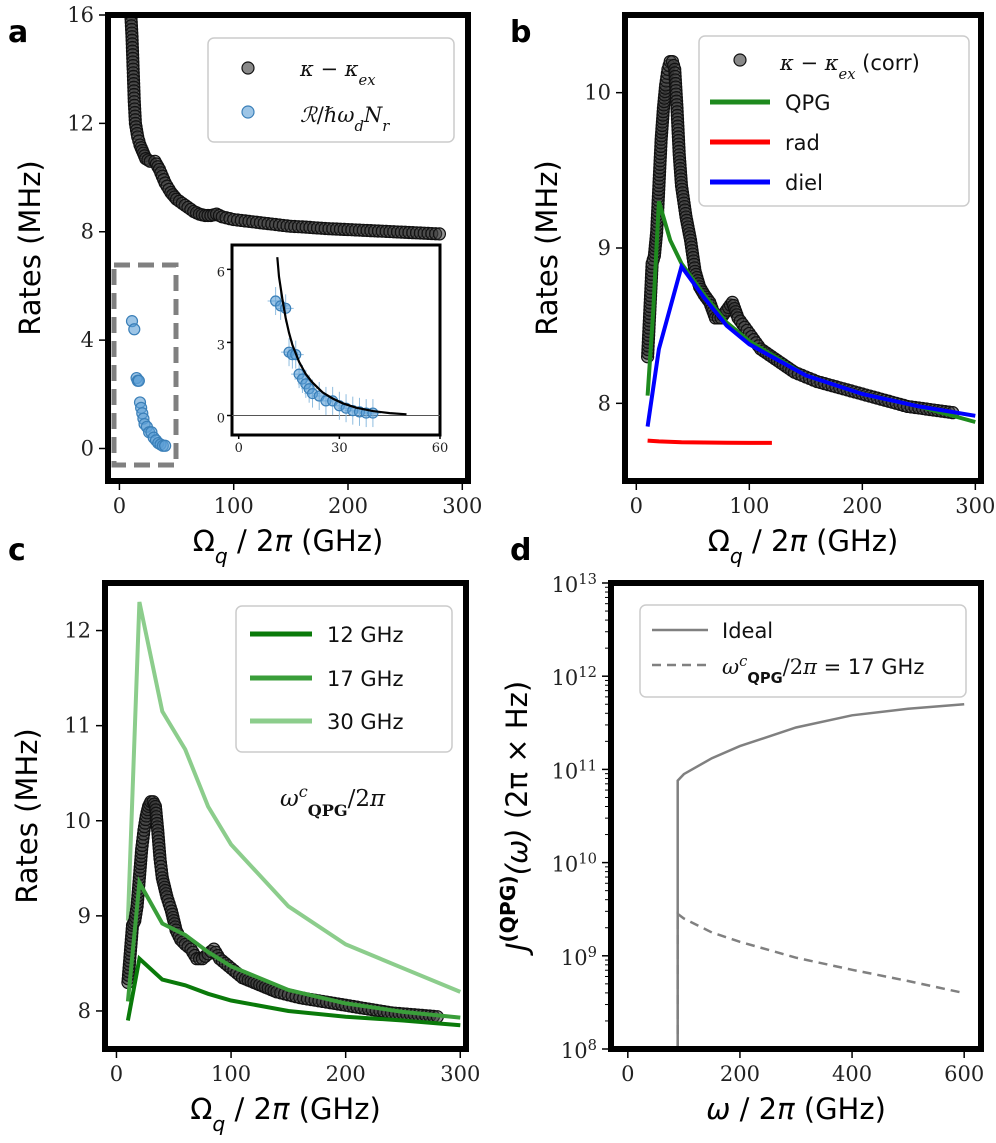  Describe the element at coordinates (204, 541) in the screenshot. I see `panel-a-xlabel-part-0: Ω` at that location.